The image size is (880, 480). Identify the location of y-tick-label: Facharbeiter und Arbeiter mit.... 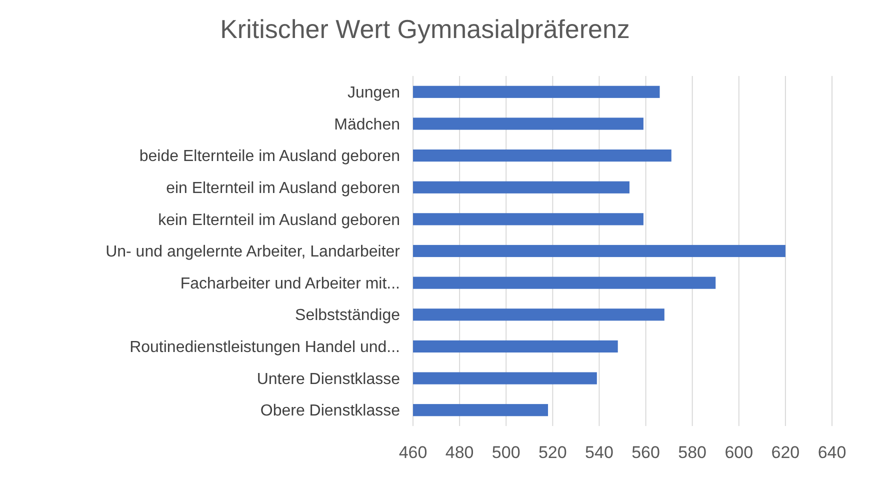
(290, 283).